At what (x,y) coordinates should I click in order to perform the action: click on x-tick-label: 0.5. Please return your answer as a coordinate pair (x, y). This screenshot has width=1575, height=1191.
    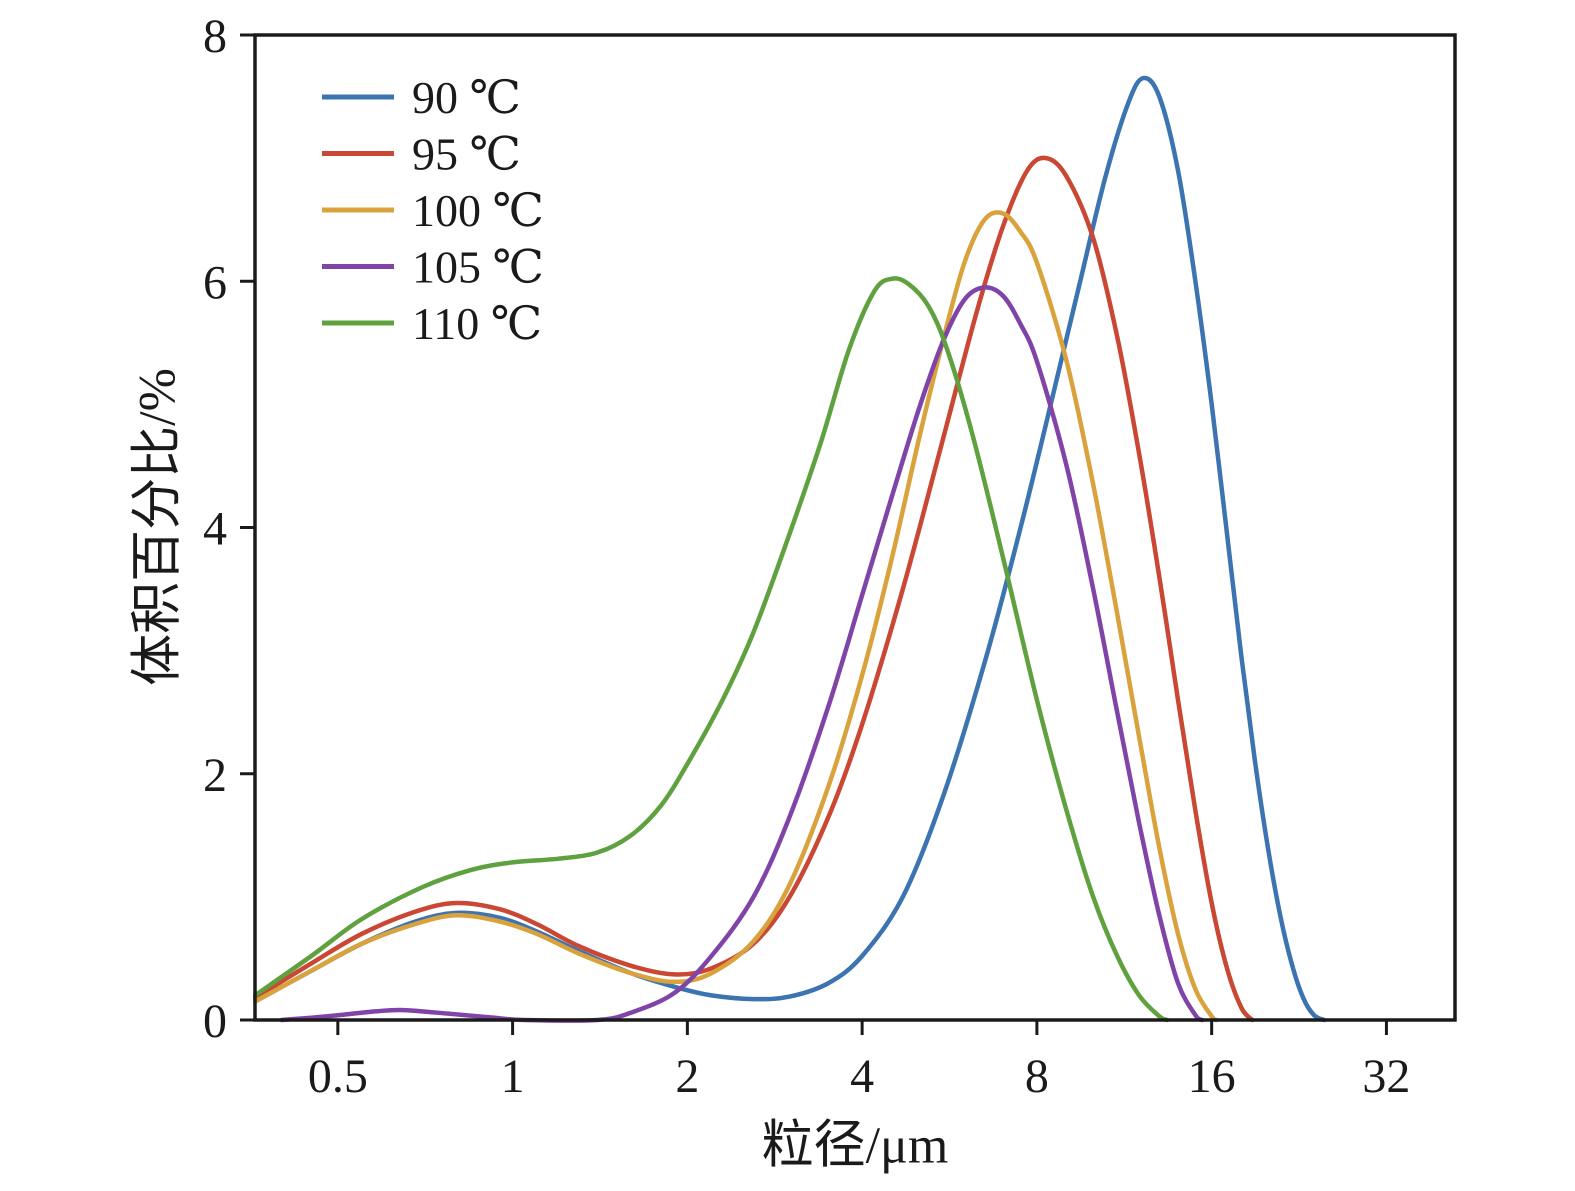
    Looking at the image, I should click on (338, 1076).